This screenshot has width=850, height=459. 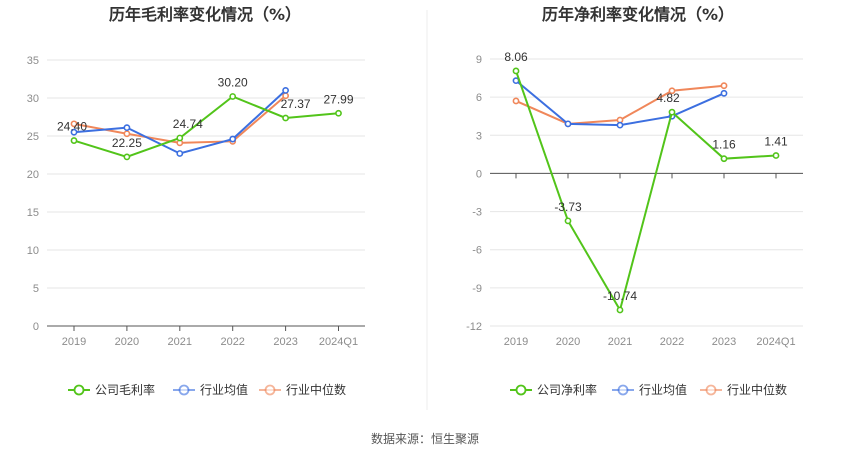 I want to click on y-tick-label: 6, so click(x=479, y=98).